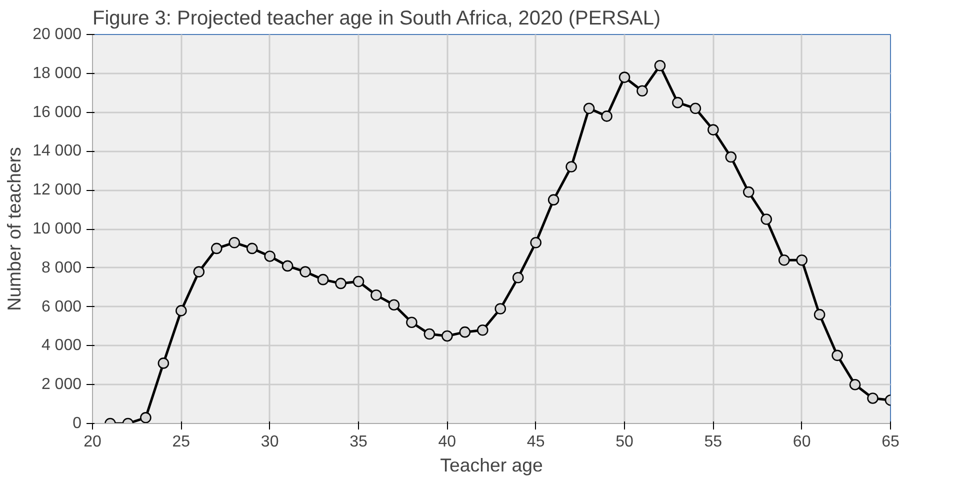 This screenshot has height=482, width=955. I want to click on y-tick-label: 16 000, so click(57, 112).